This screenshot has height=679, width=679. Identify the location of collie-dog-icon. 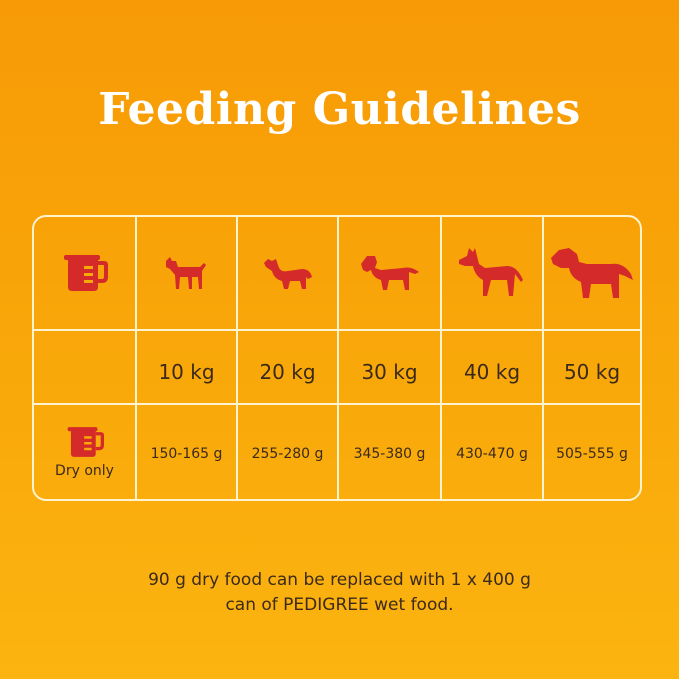
(288, 273).